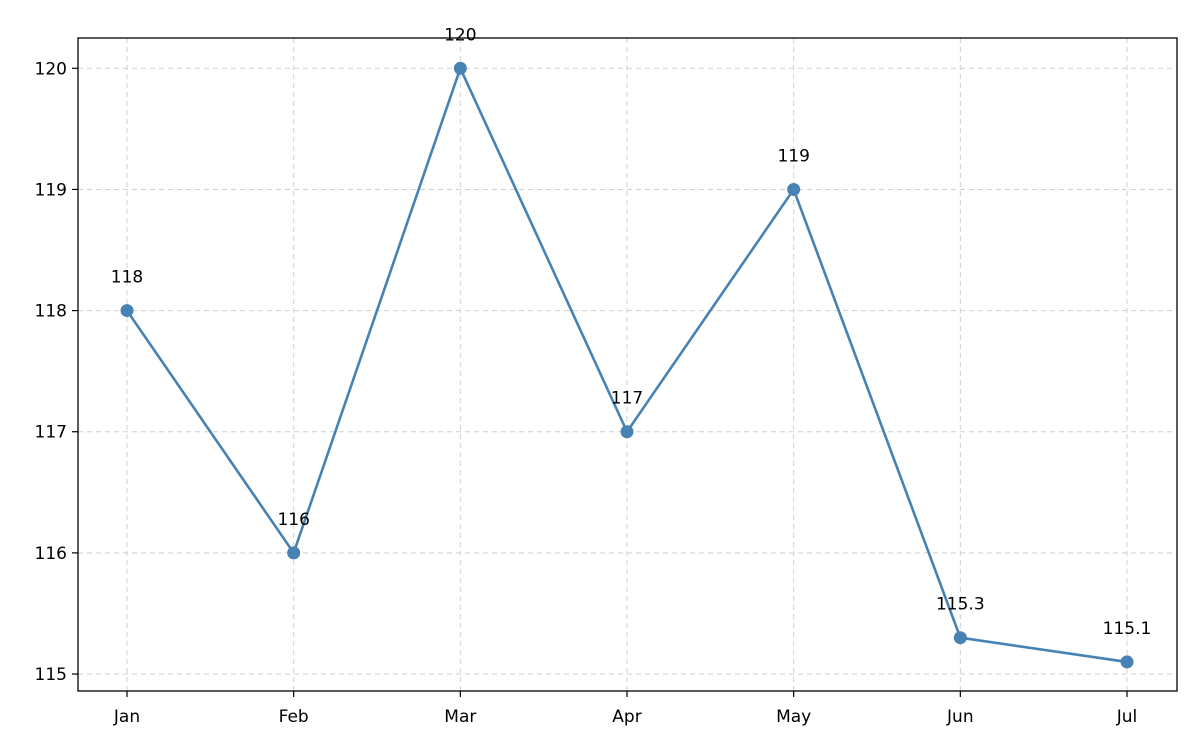  Describe the element at coordinates (127, 311) in the screenshot. I see `data-point-jan` at that location.